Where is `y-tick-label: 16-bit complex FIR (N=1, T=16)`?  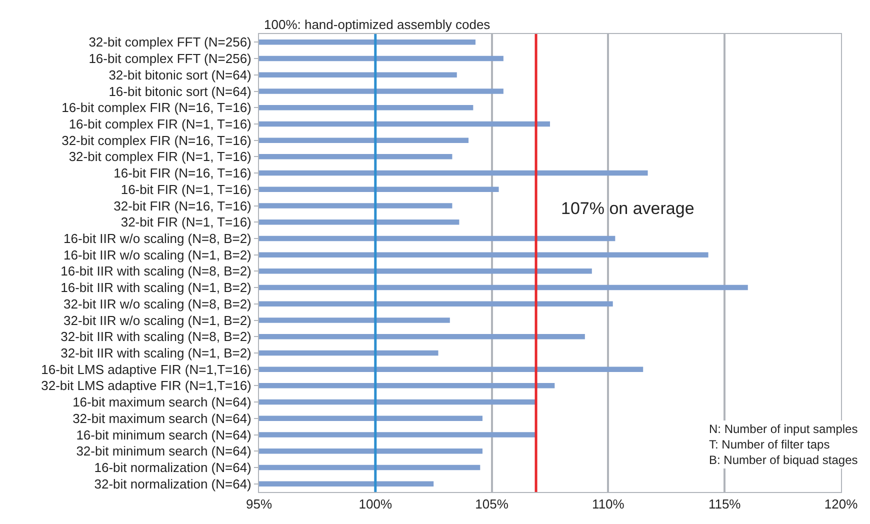
y-tick-label: 16-bit complex FIR (N=1, T=16) is located at coordinates (160, 124).